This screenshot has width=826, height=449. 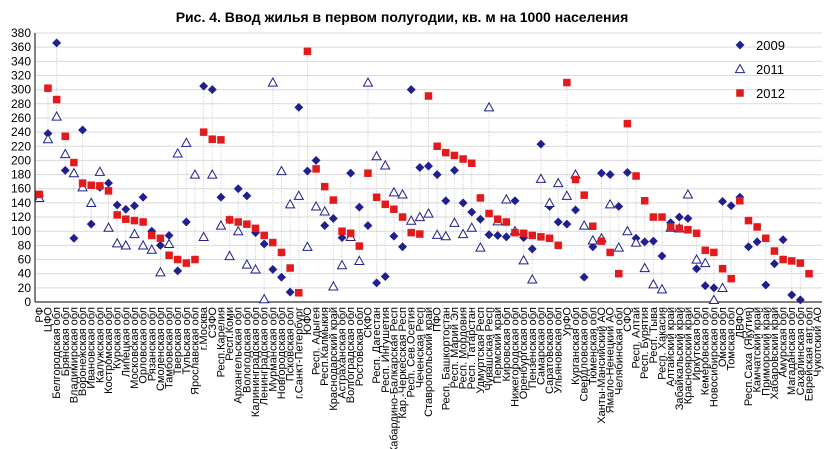 I want to click on x-tick-label: Оренбургская обл, so click(x=524, y=353).